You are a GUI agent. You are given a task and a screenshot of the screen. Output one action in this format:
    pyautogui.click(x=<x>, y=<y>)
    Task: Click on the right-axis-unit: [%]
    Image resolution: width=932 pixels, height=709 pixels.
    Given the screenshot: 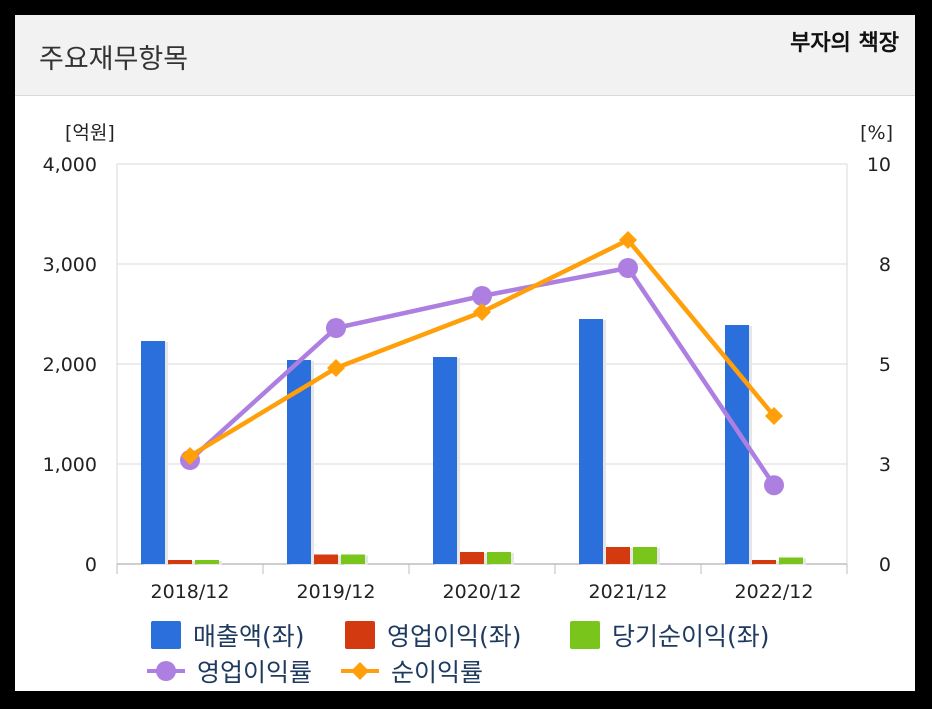 What is the action you would take?
    pyautogui.click(x=876, y=133)
    